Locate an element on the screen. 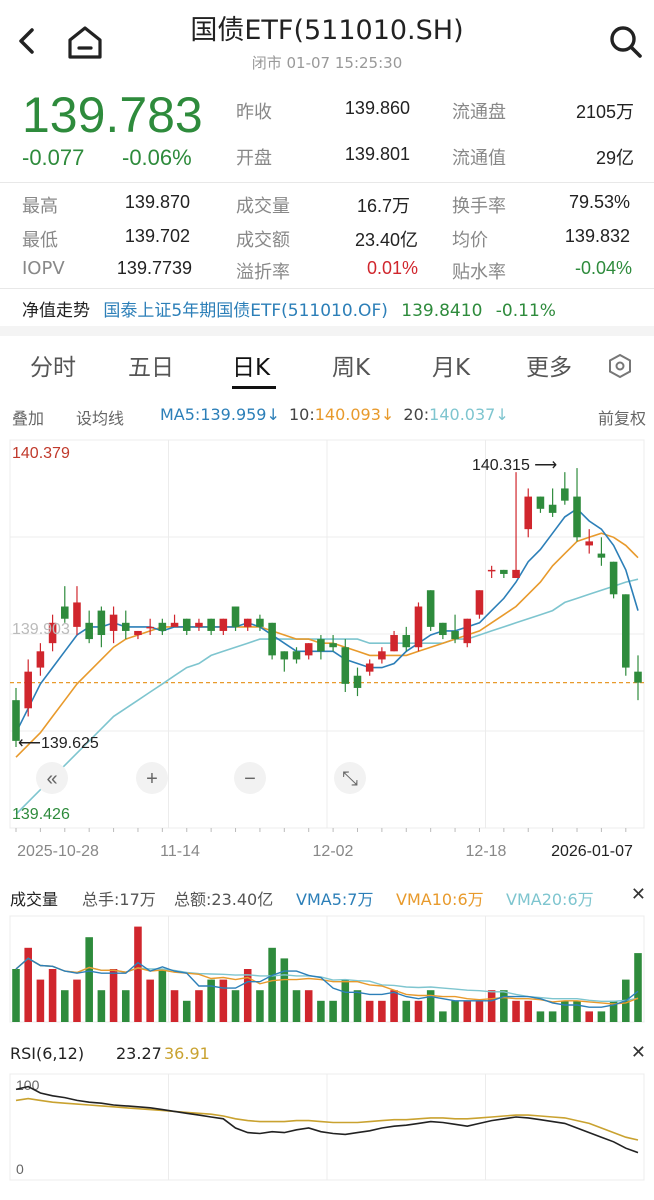 The height and width of the screenshot is (1200, 654). y-min-label: 139.426 is located at coordinates (41, 814).